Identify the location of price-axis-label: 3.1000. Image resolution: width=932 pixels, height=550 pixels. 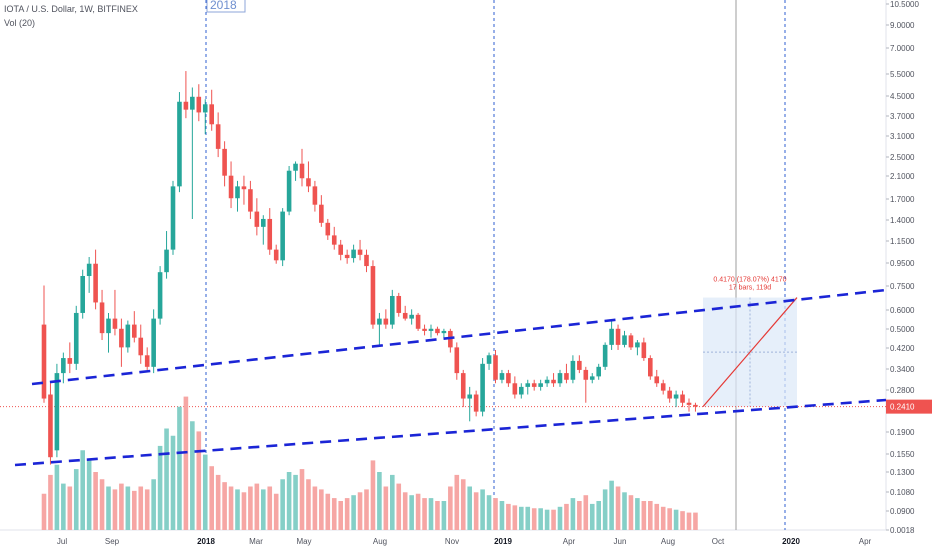
(902, 136).